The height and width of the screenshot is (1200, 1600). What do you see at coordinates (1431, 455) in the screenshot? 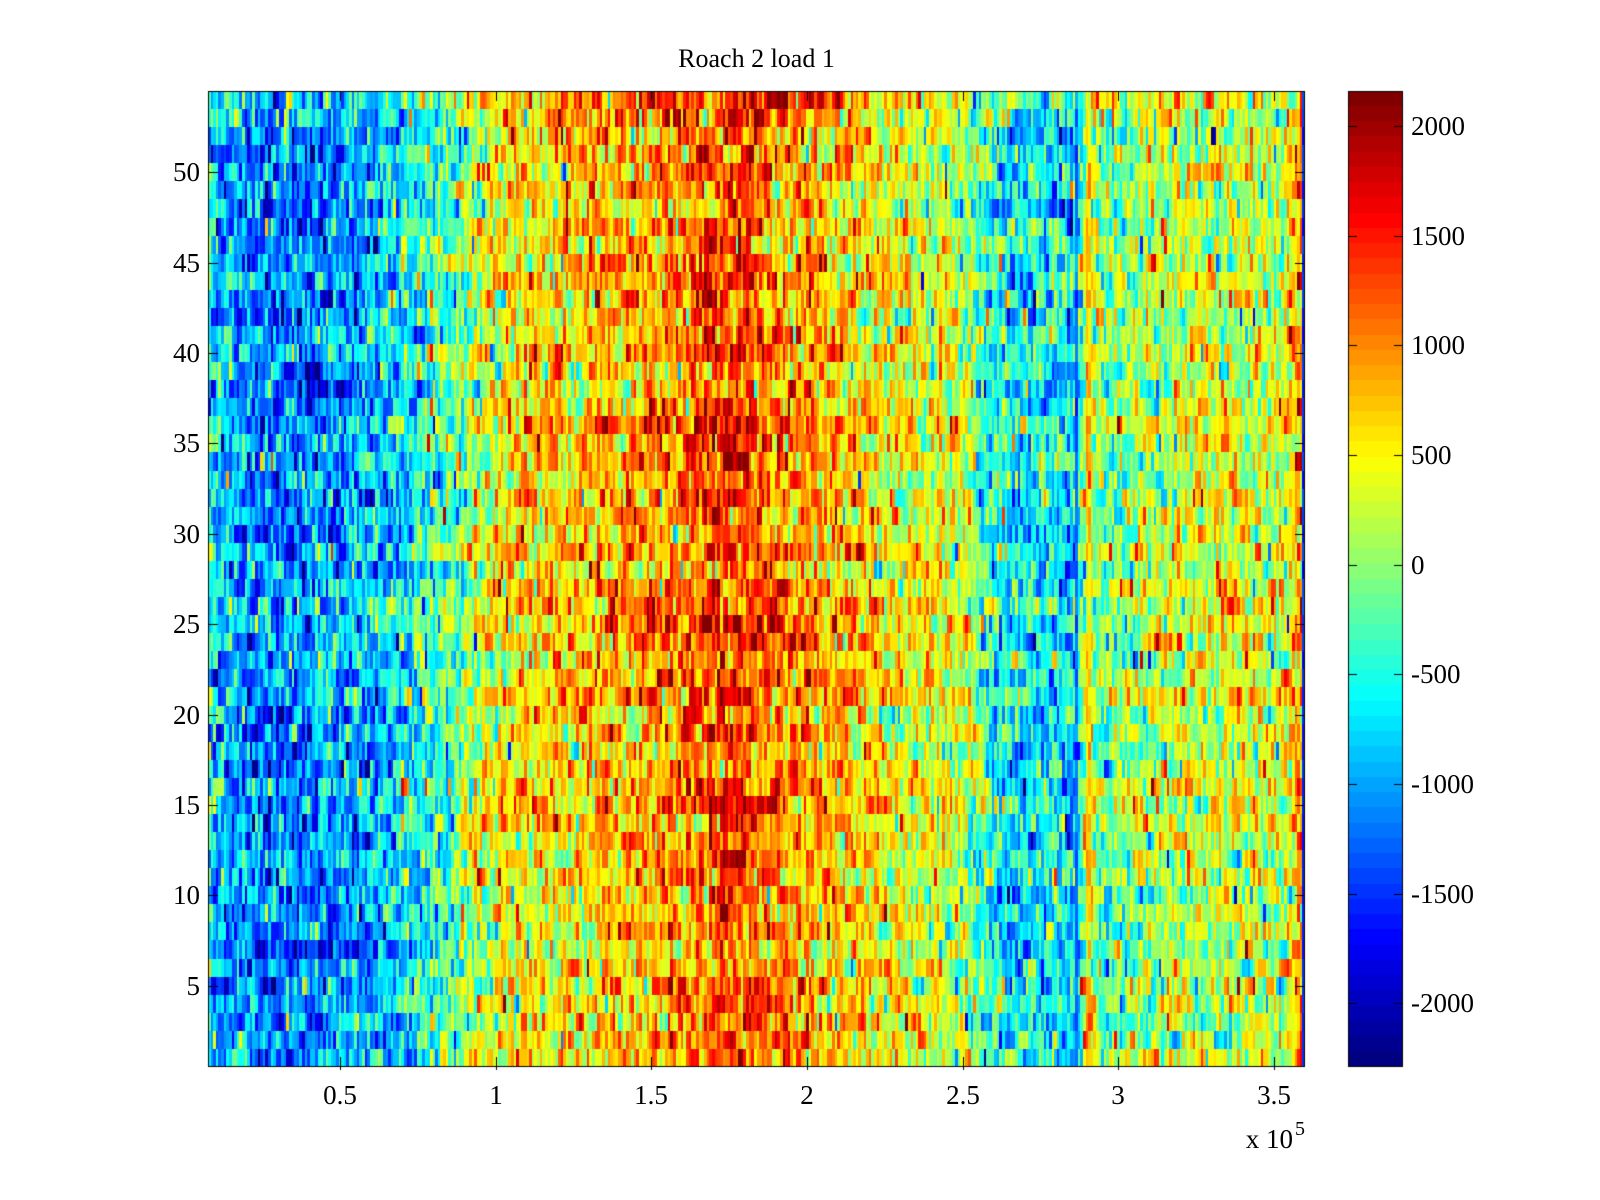
I see `colorbar-tick-label: 500` at bounding box center [1431, 455].